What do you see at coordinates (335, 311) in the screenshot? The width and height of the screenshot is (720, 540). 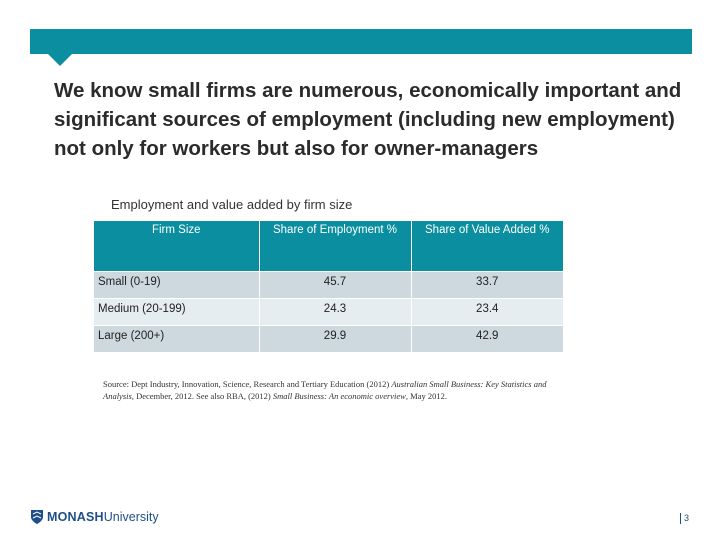 I see `employment-cell: 24.3` at bounding box center [335, 311].